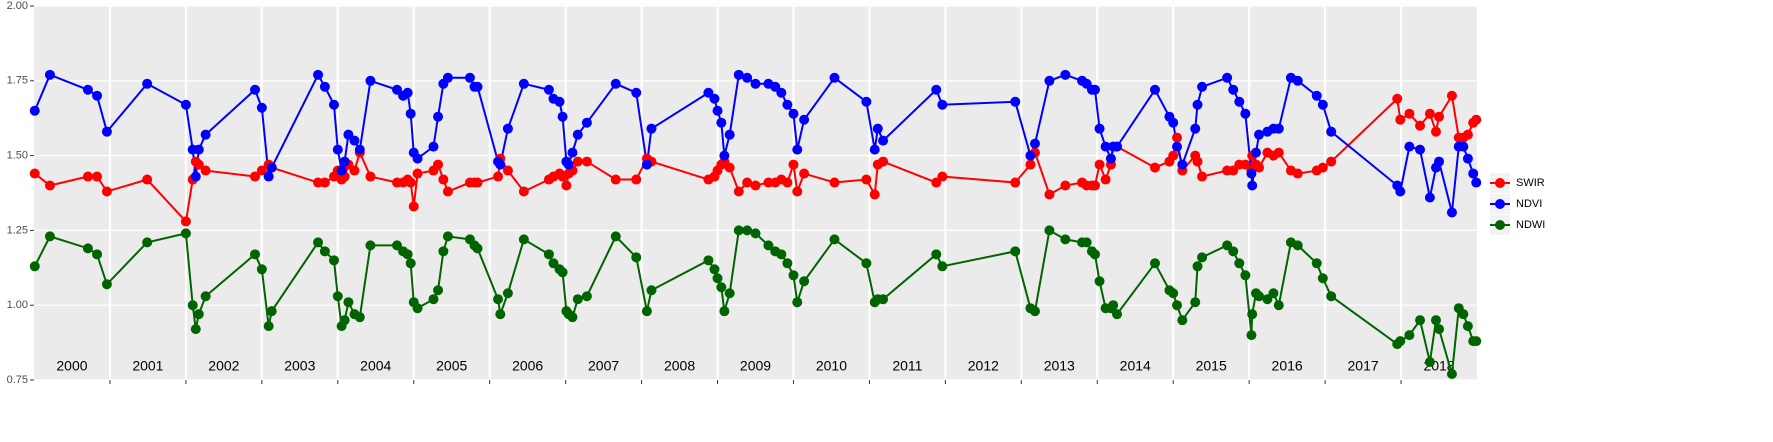 The image size is (1773, 442). I want to click on year-label: 2011, so click(907, 366).